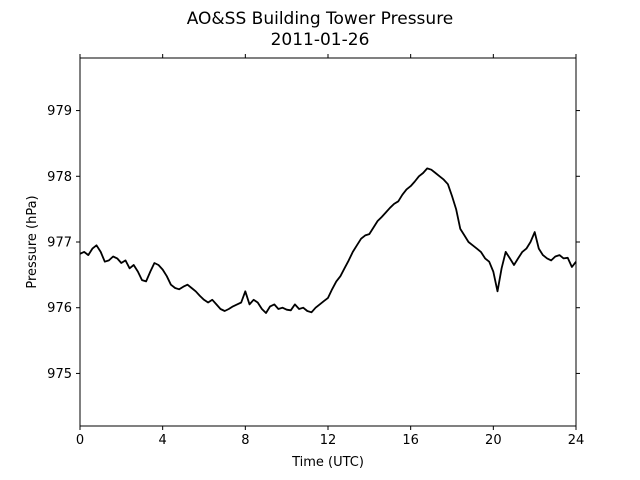 The image size is (640, 480). Describe the element at coordinates (327, 462) in the screenshot. I see `x-axis-label: Time (UTC)` at that location.